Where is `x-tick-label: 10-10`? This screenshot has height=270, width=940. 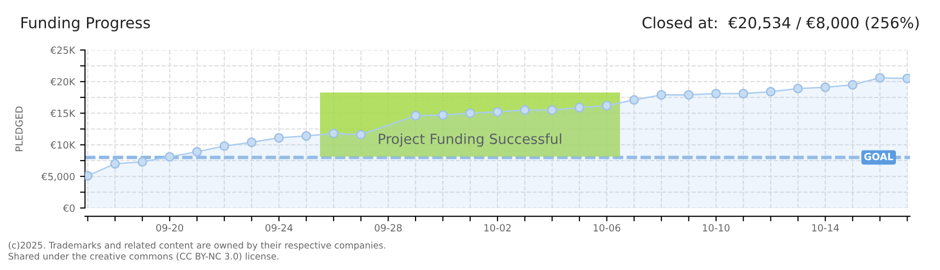
x-tick-label: 10-10 is located at coordinates (716, 228).